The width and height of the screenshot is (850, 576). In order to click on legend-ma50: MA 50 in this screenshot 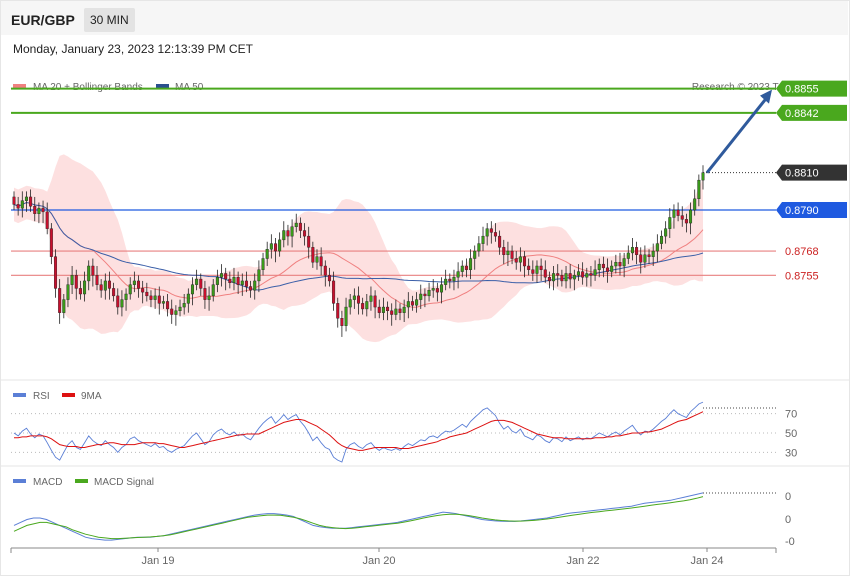, I will do `click(189, 87)`.